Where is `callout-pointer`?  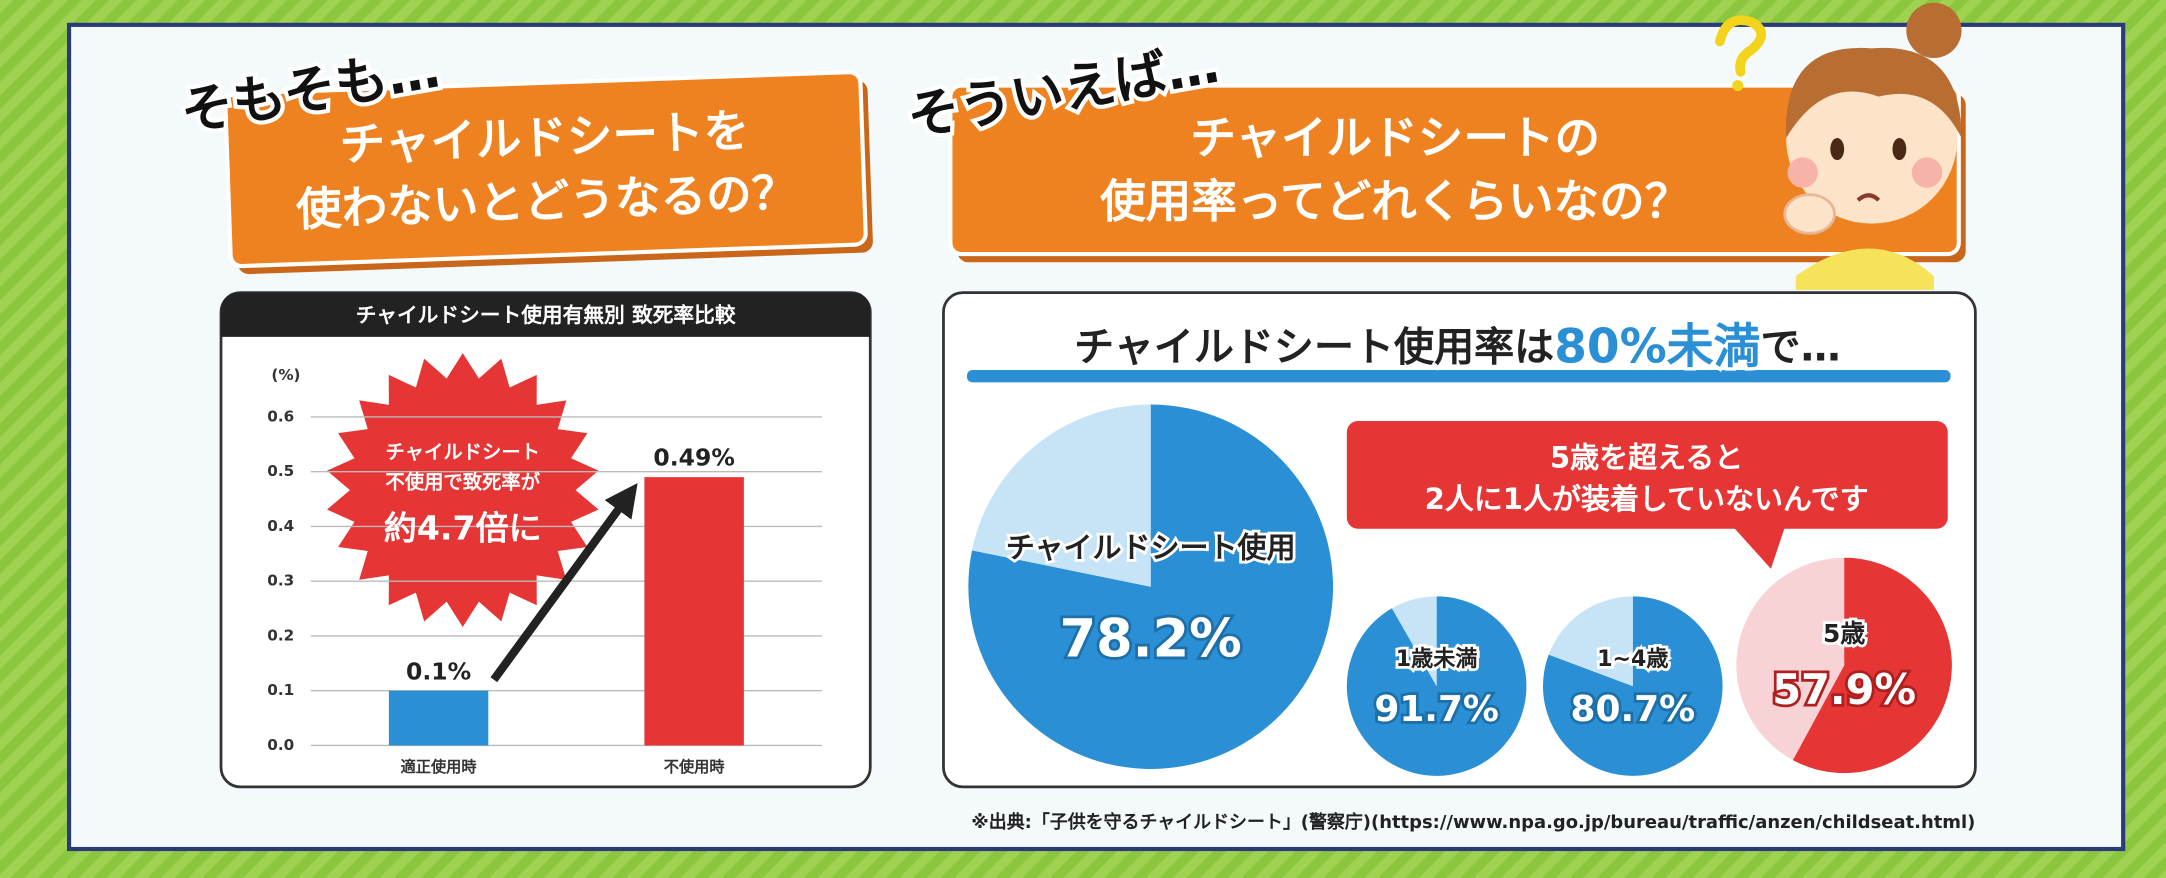 callout-pointer is located at coordinates (1759, 548).